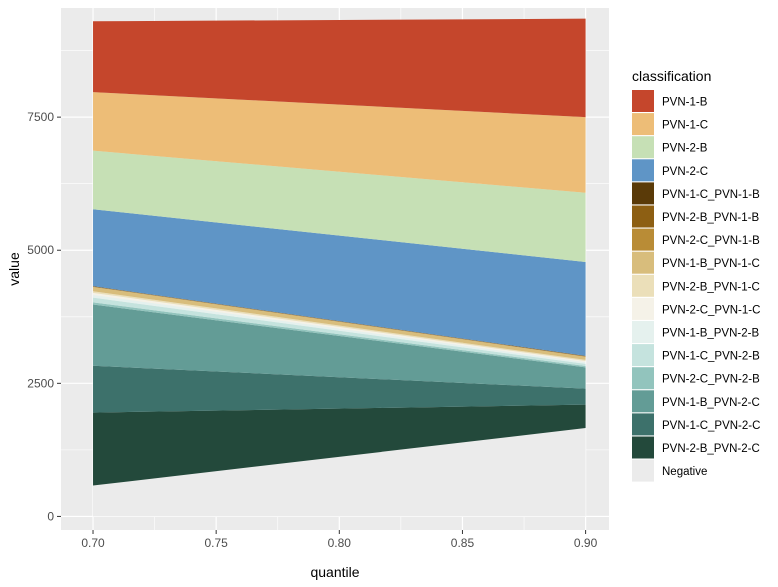 The width and height of the screenshot is (778, 587). What do you see at coordinates (44, 316) in the screenshot?
I see `y-axis: 0 2500 5000 7500` at bounding box center [44, 316].